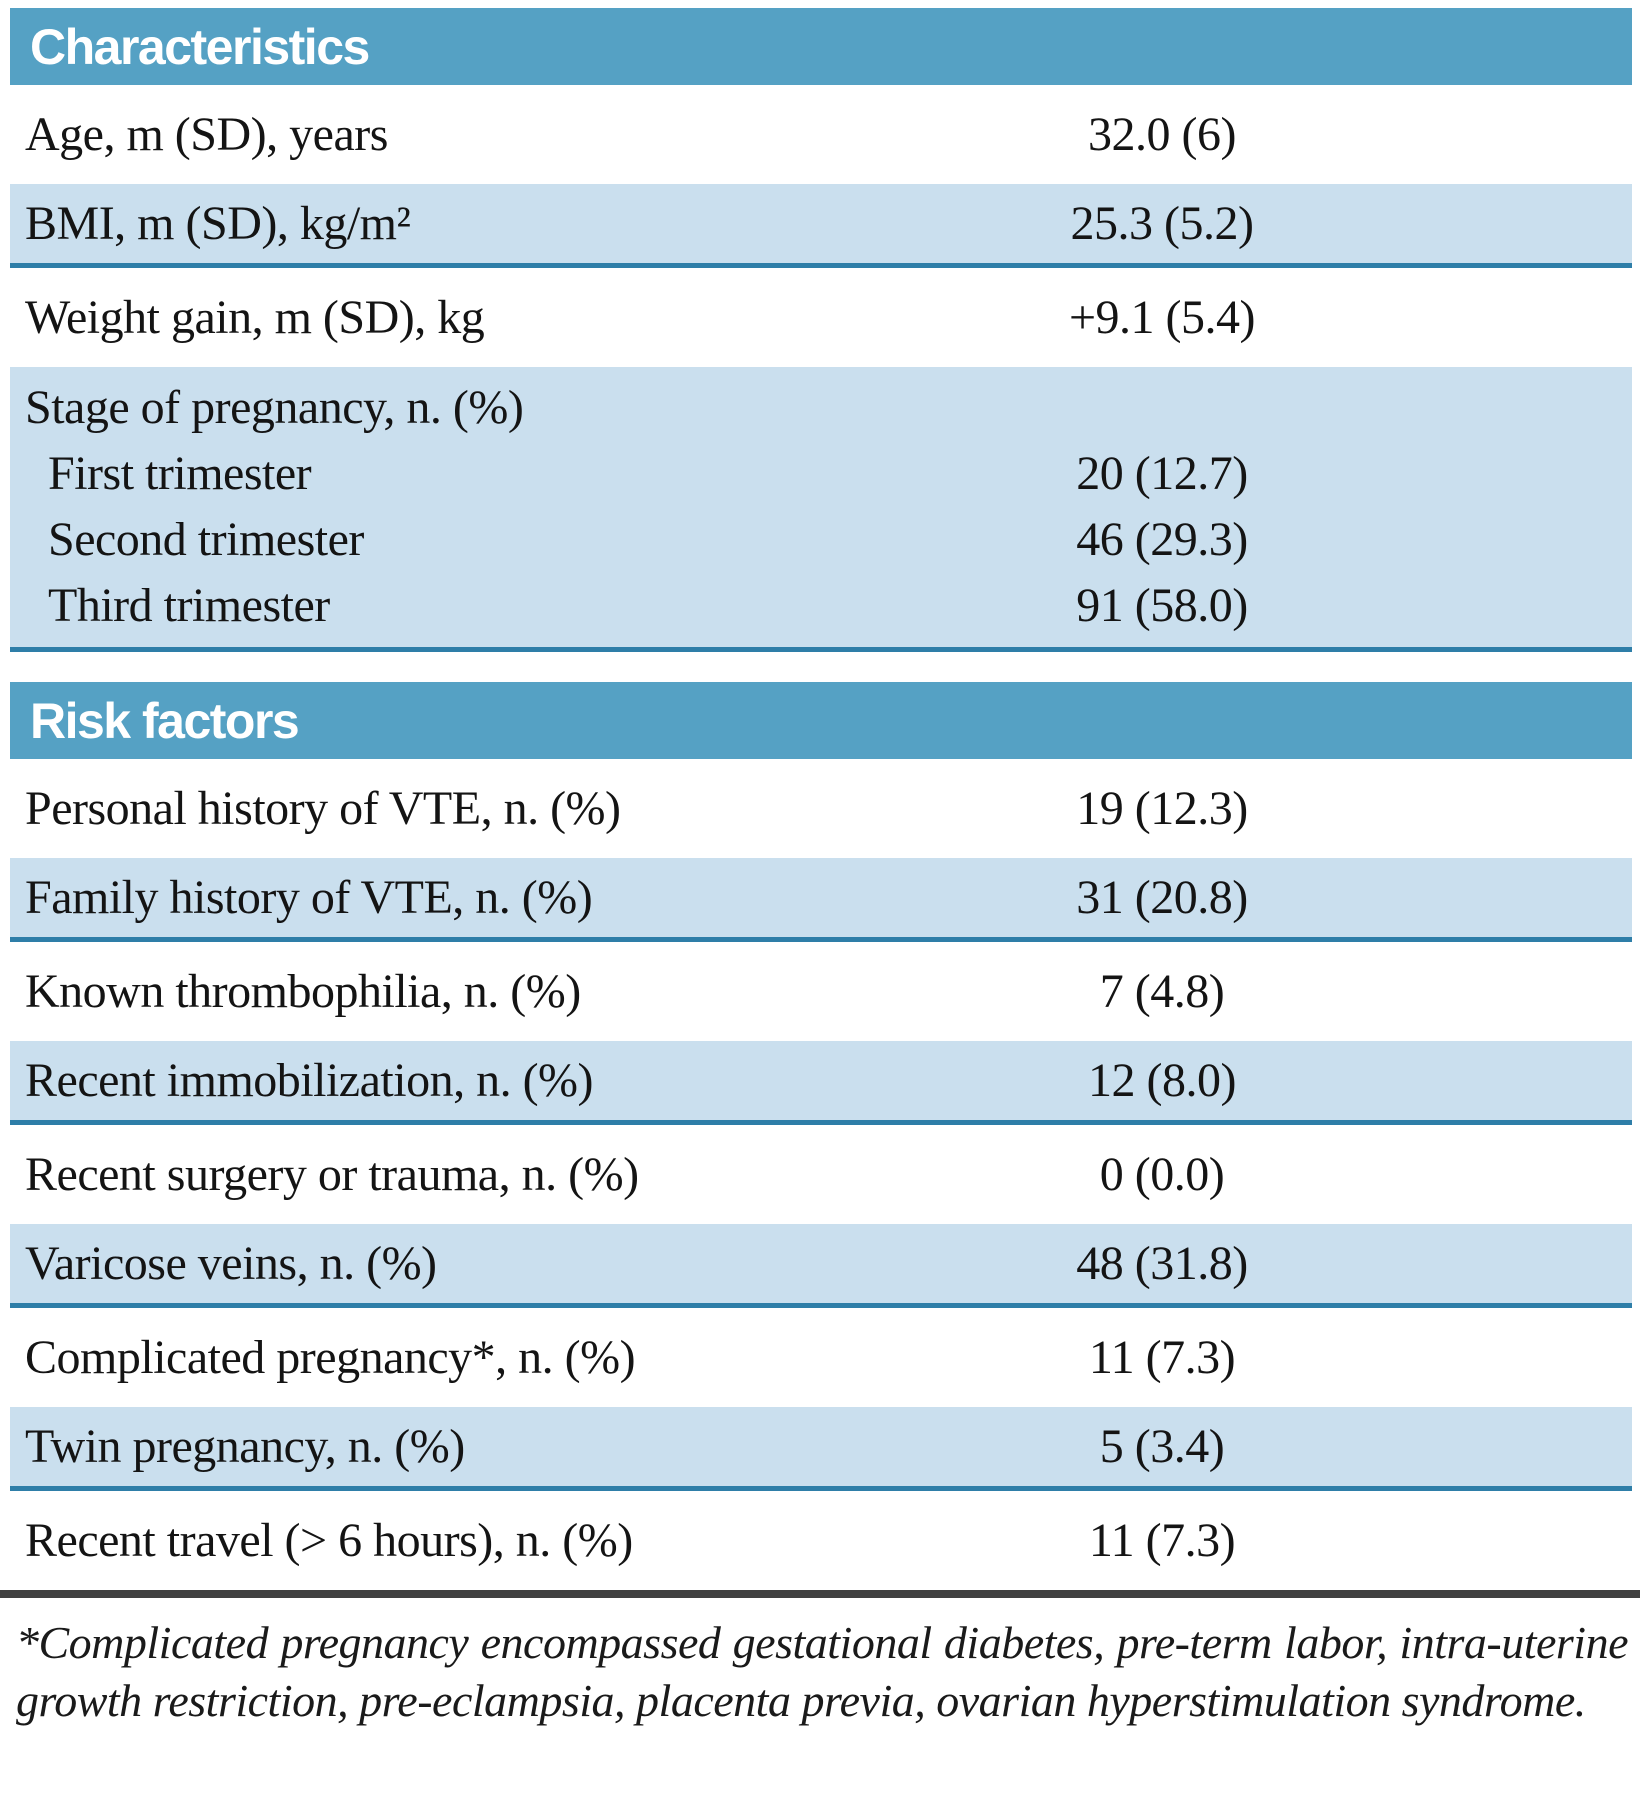 The width and height of the screenshot is (1640, 1800). Describe the element at coordinates (332, 1174) in the screenshot. I see `row-label: Recent surgery or trauma, n. (%)` at that location.